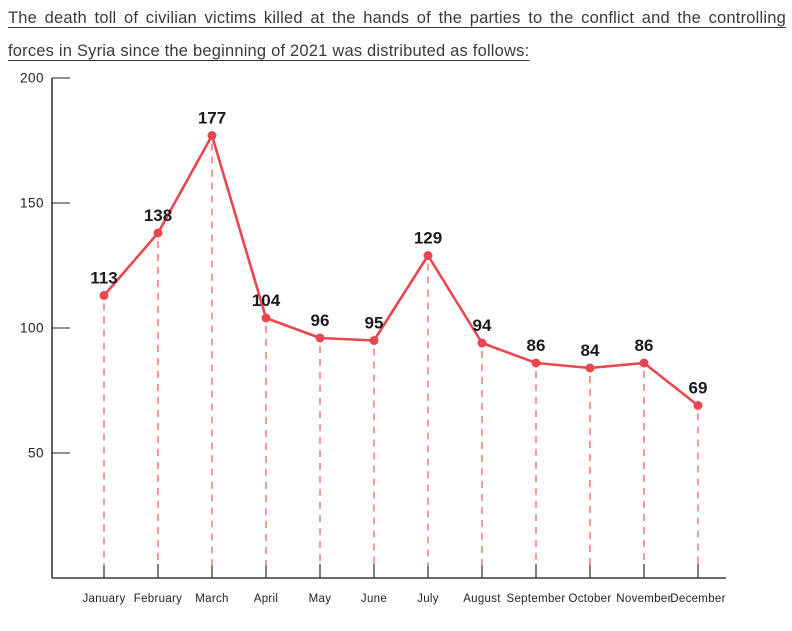 Image resolution: width=792 pixels, height=631 pixels. I want to click on month-label: April, so click(266, 599).